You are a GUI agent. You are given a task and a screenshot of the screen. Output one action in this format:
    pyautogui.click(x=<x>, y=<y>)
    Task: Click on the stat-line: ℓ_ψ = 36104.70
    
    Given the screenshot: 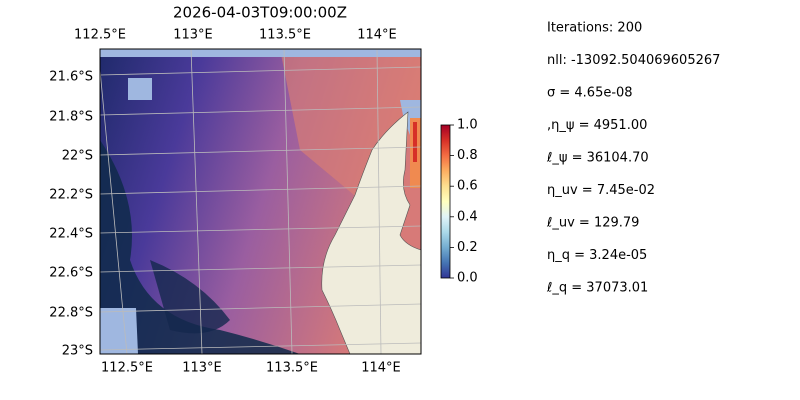 What is the action you would take?
    pyautogui.click(x=597, y=158)
    